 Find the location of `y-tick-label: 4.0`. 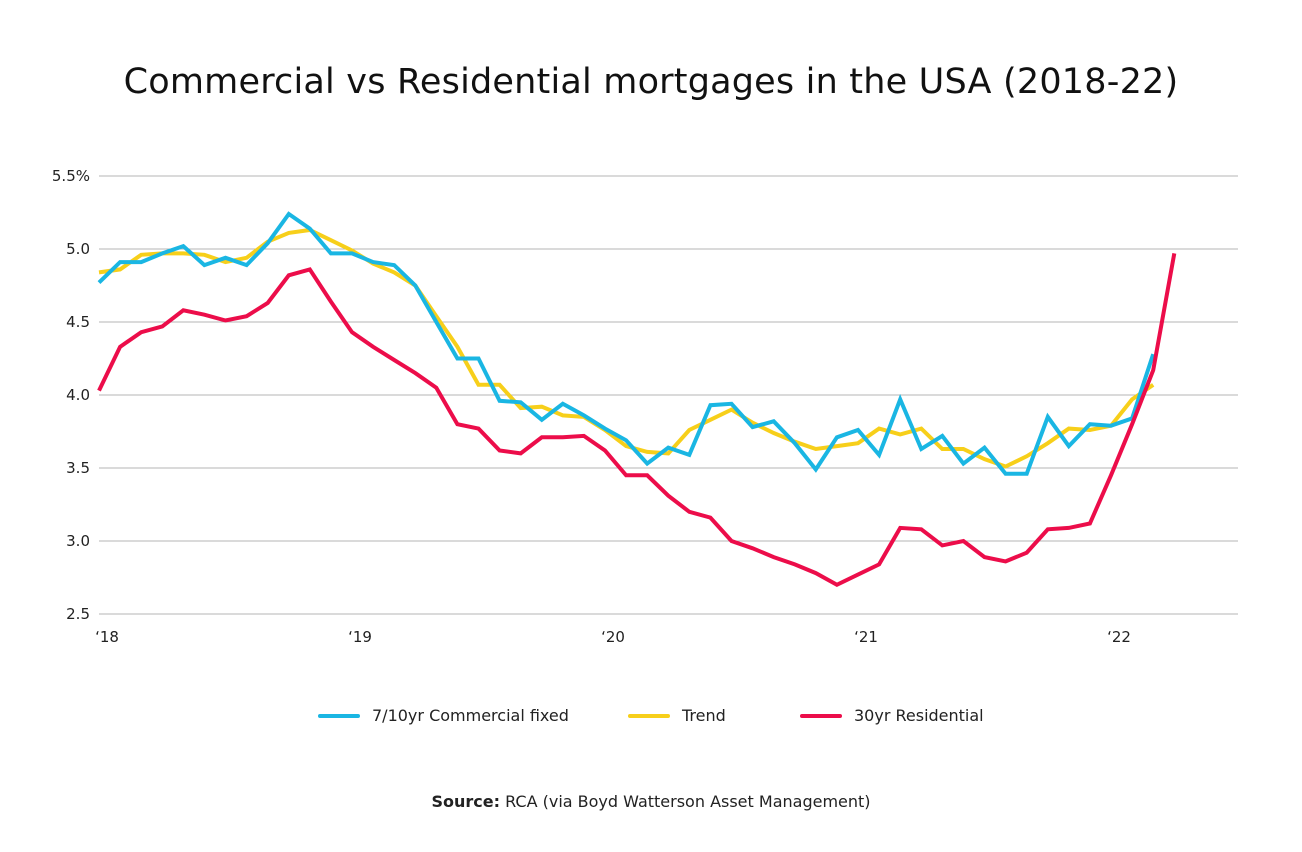

y-tick-label: 4.0 is located at coordinates (78, 395).